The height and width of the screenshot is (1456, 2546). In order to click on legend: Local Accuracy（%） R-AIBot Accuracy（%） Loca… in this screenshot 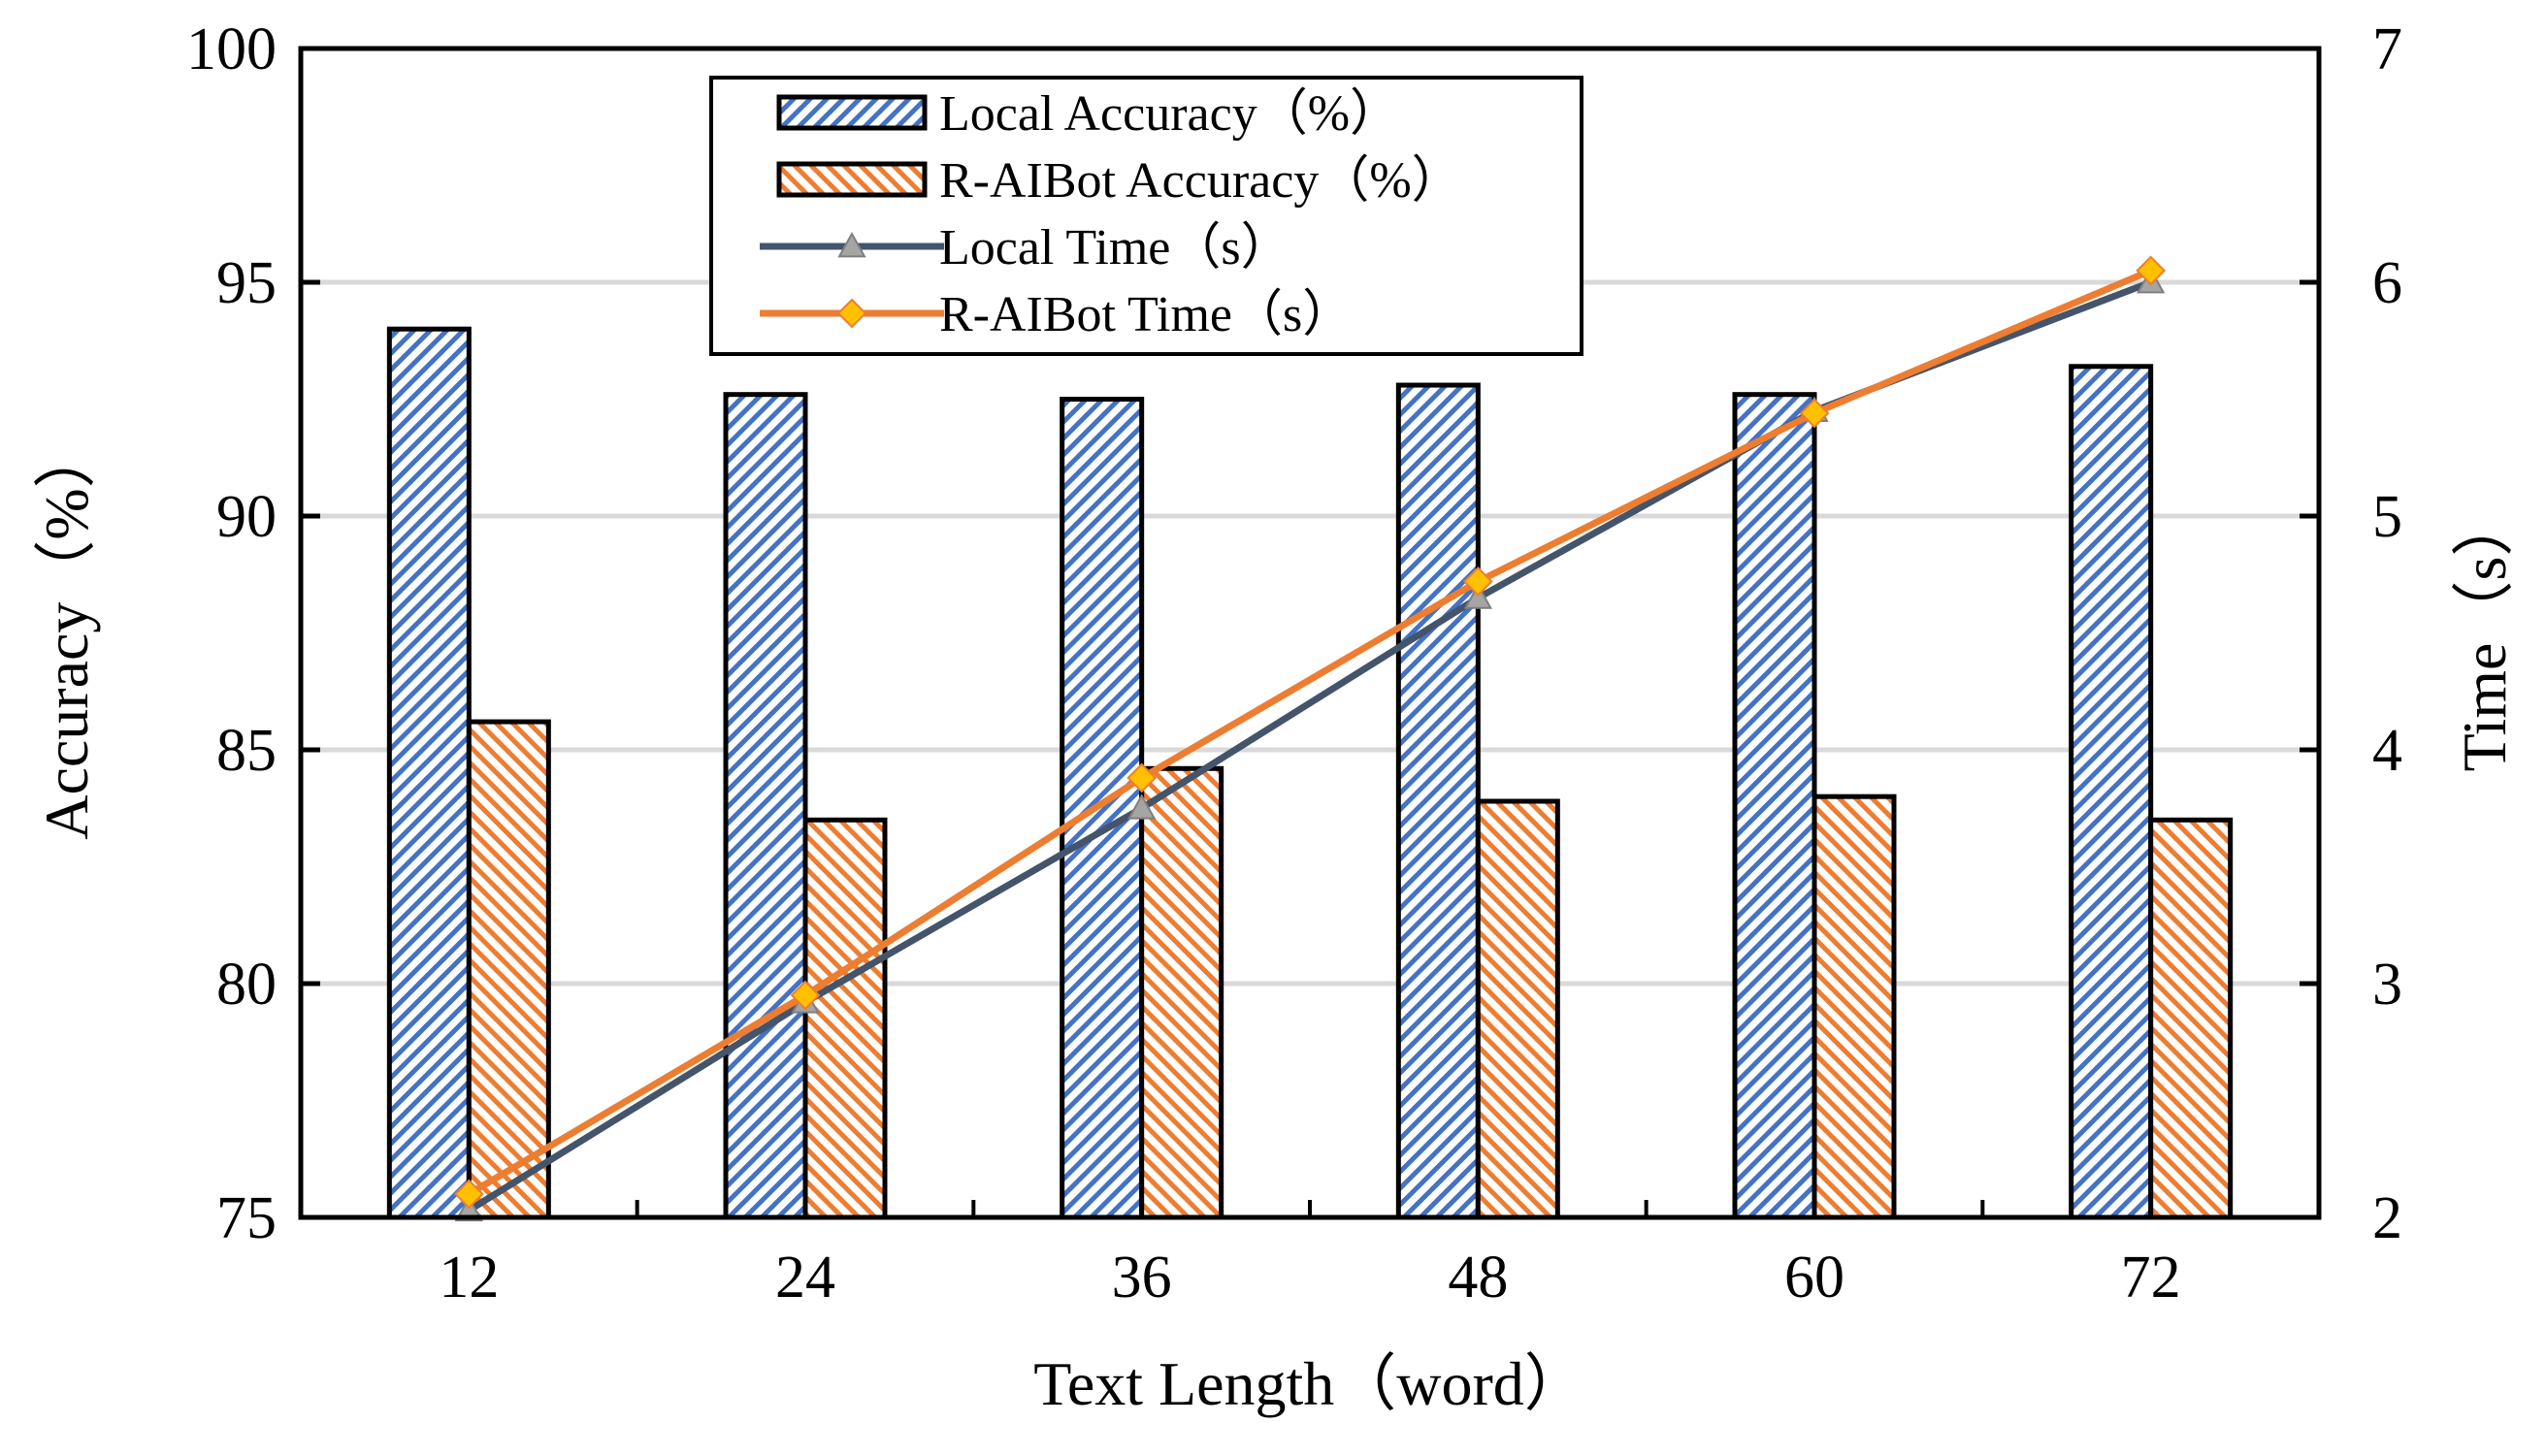, I will do `click(1146, 216)`.